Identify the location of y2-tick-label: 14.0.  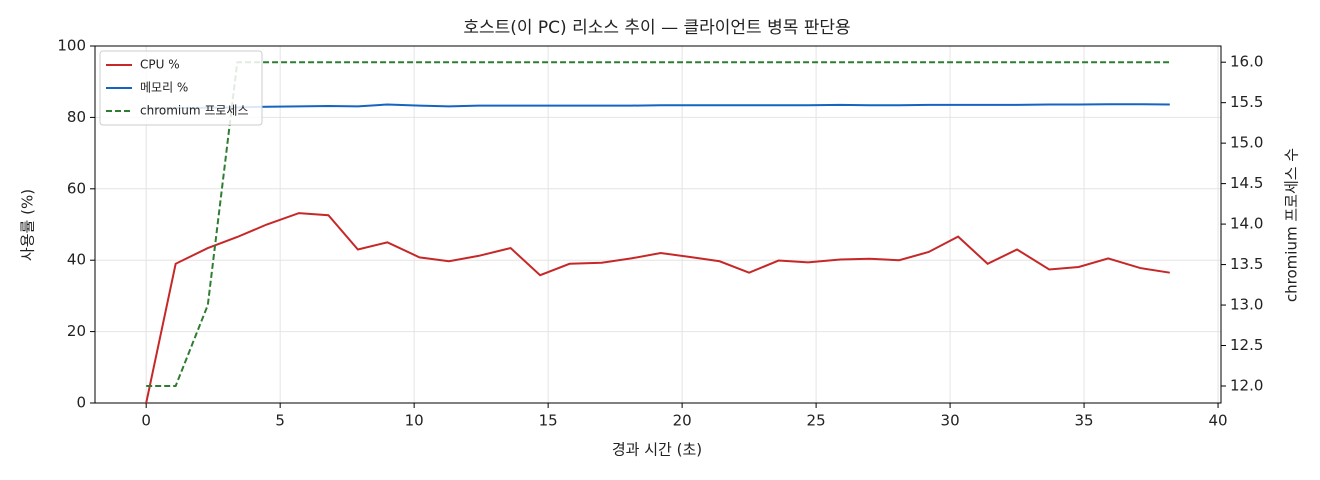
(1246, 224).